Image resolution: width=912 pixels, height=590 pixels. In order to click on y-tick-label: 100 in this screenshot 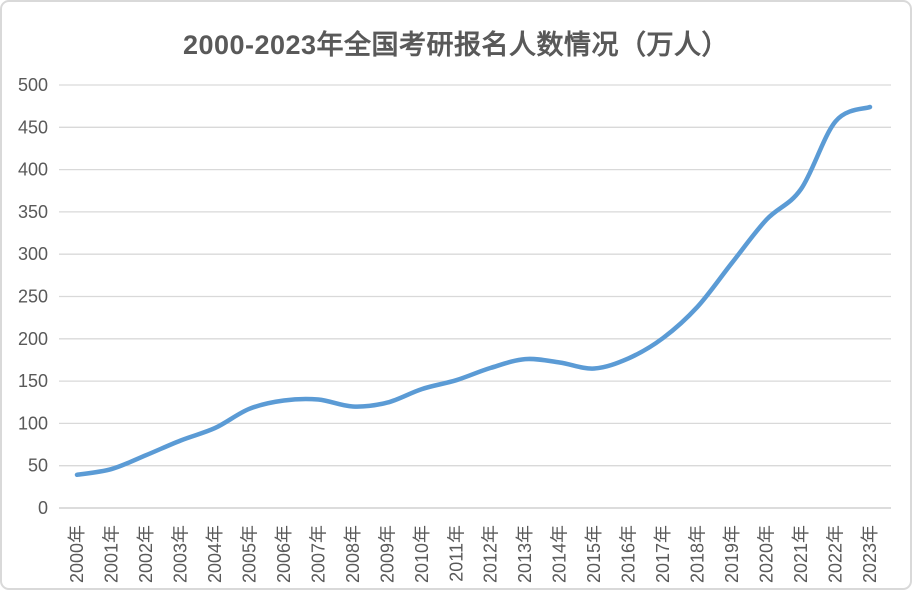, I will do `click(33, 423)`.